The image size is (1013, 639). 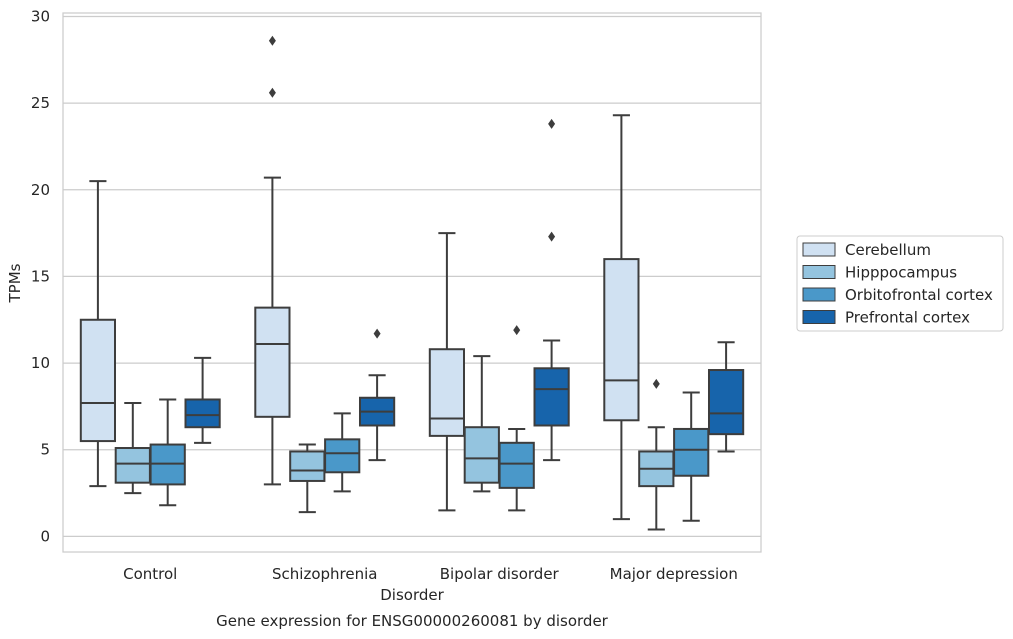 What do you see at coordinates (40, 190) in the screenshot?
I see `y-tick-label: 20` at bounding box center [40, 190].